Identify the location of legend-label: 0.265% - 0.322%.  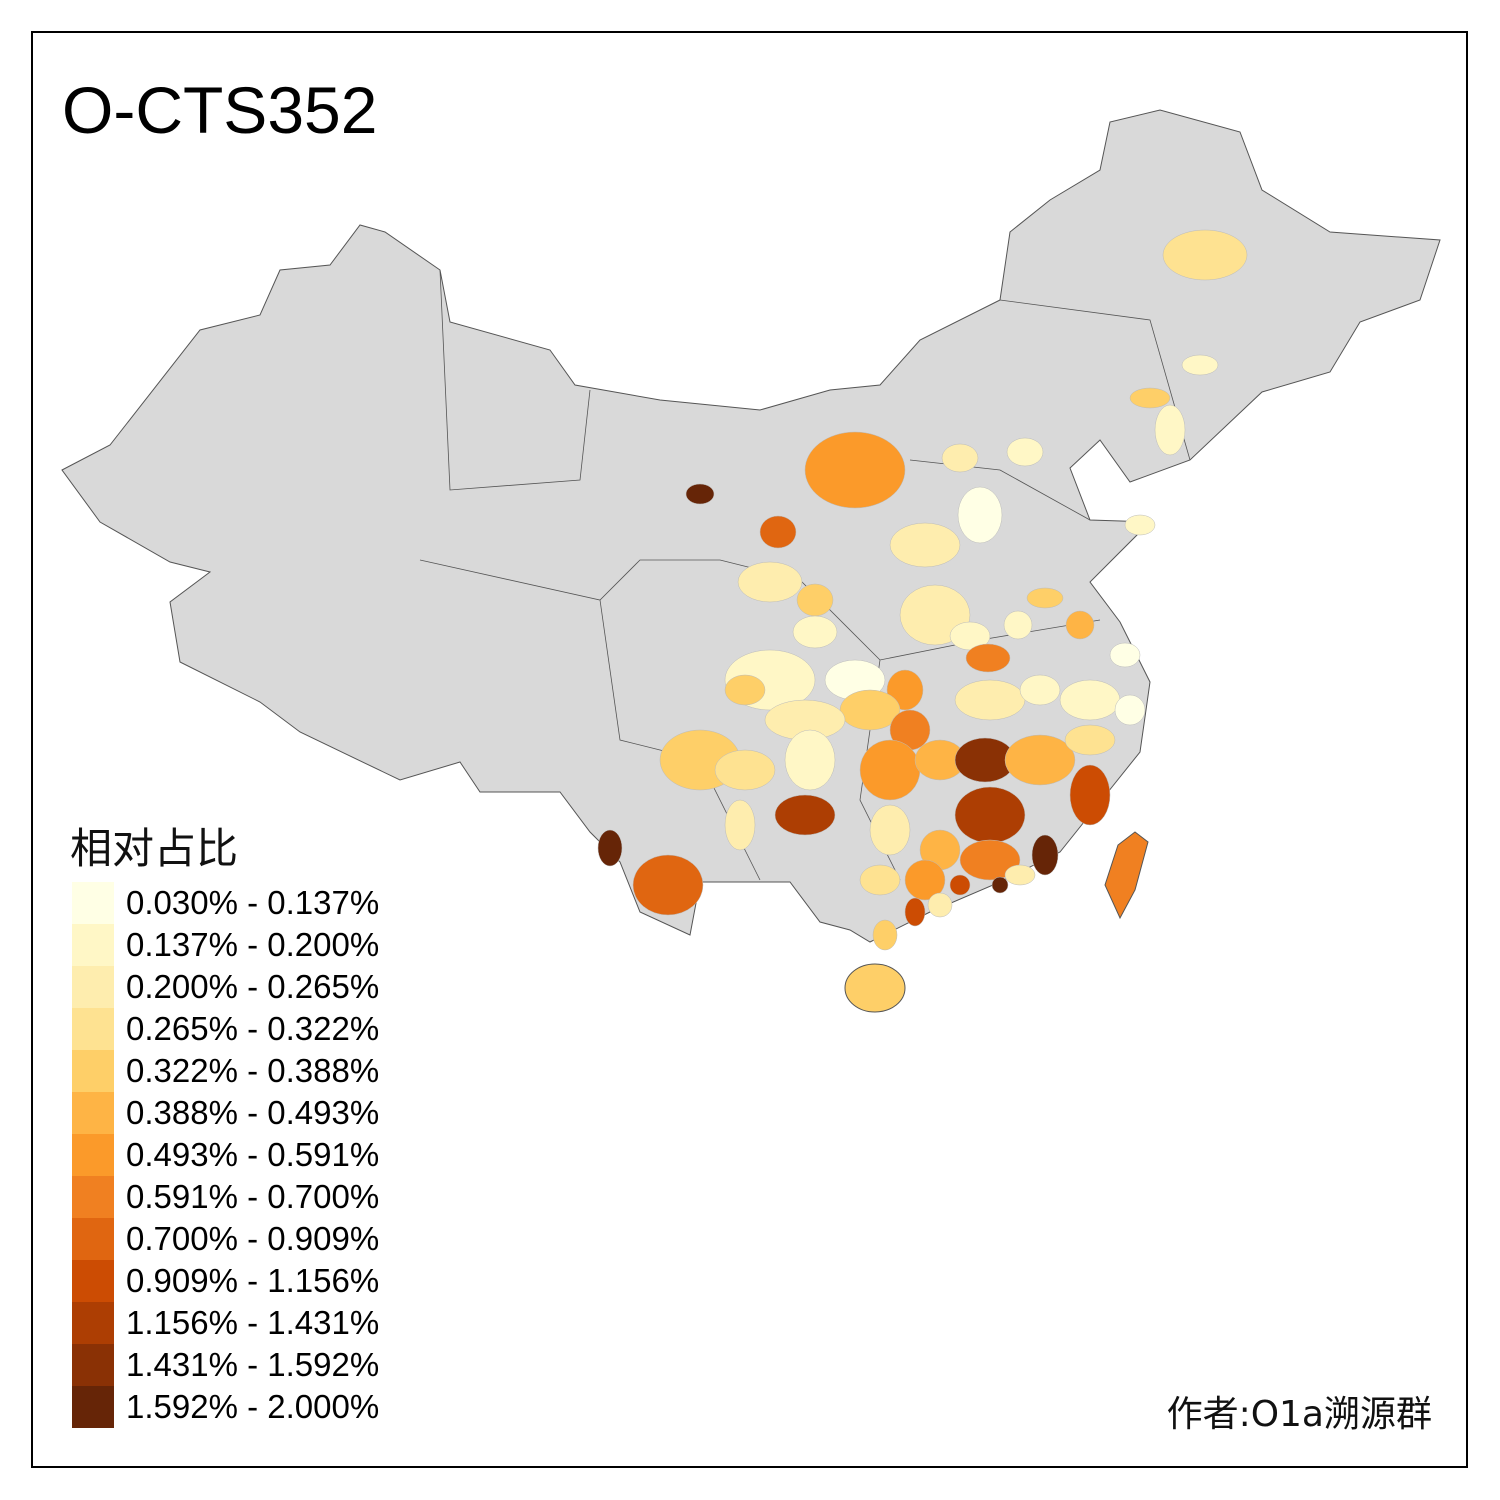
(253, 1028).